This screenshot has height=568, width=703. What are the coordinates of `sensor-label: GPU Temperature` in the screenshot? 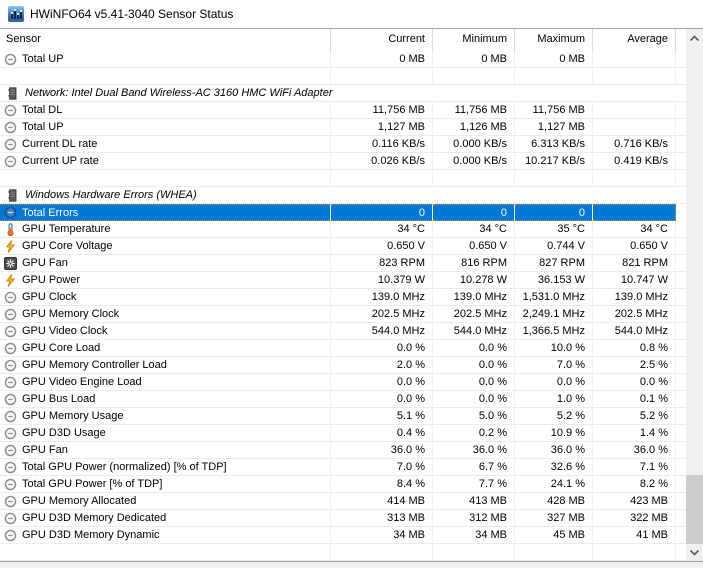 It's located at (66, 229).